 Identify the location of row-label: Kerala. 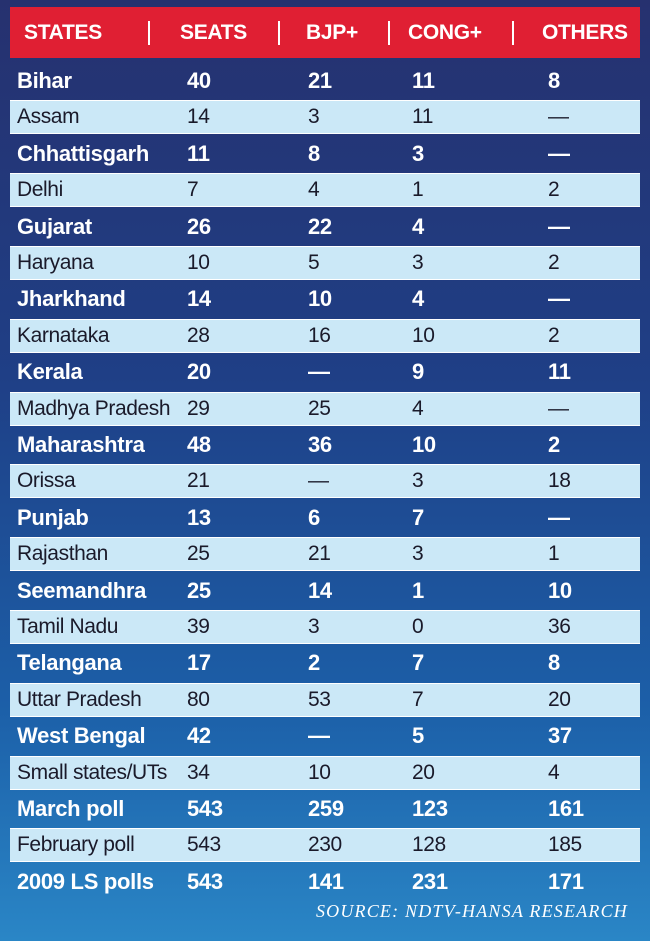
(50, 371).